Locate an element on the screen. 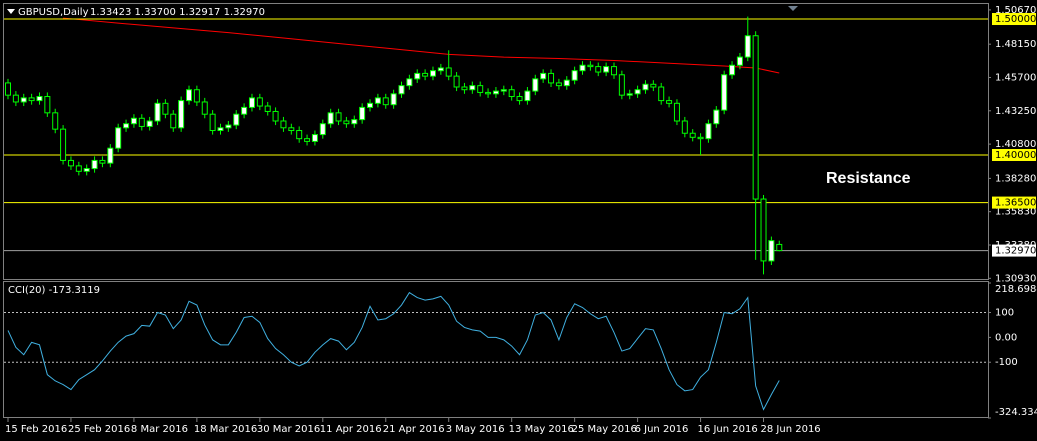  level-label: 1.40000 is located at coordinates (1015, 155).